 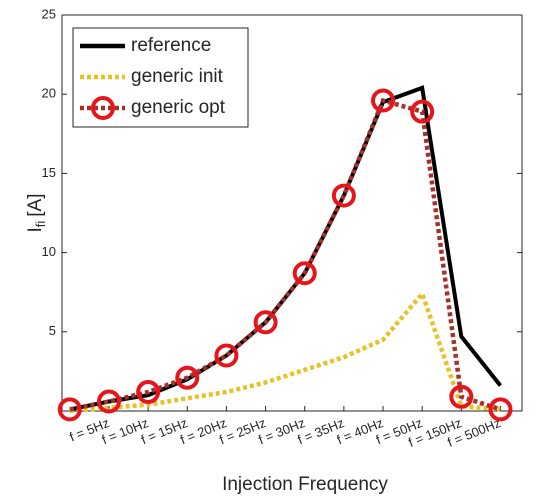 I want to click on y-label-unit: [A], so click(x=35, y=204).